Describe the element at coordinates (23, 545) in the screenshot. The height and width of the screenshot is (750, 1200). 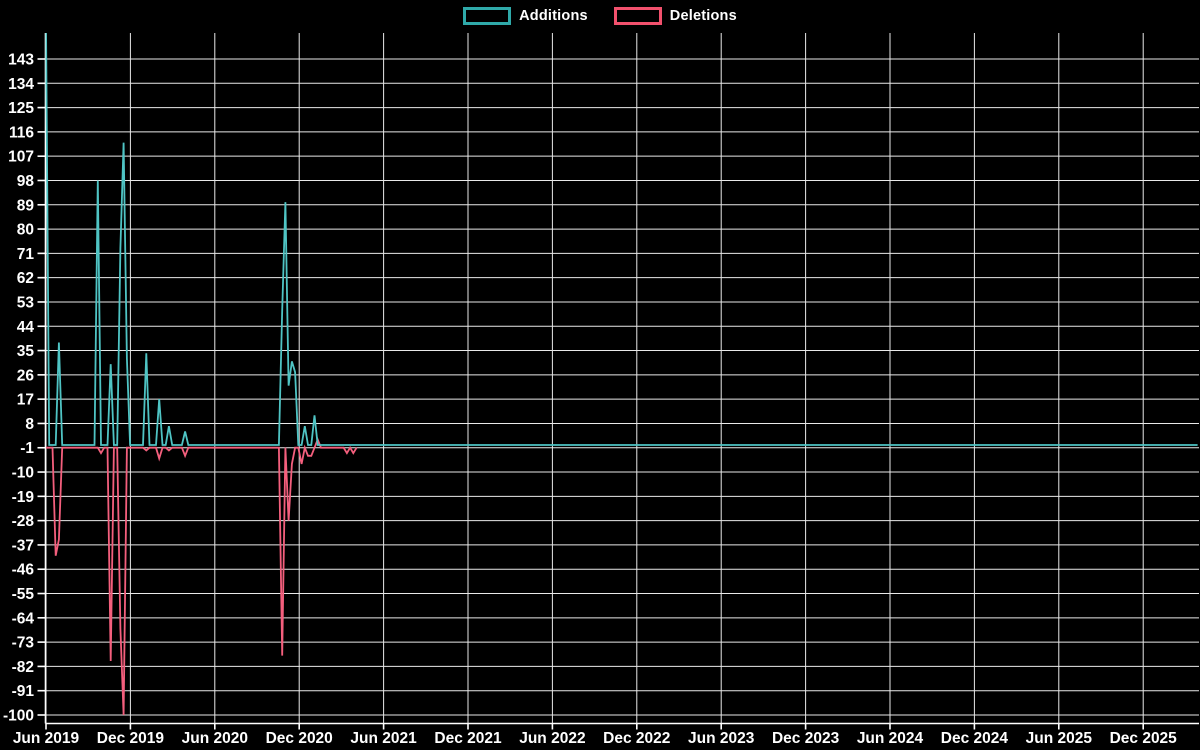
I see `y-tick-label: -37` at that location.